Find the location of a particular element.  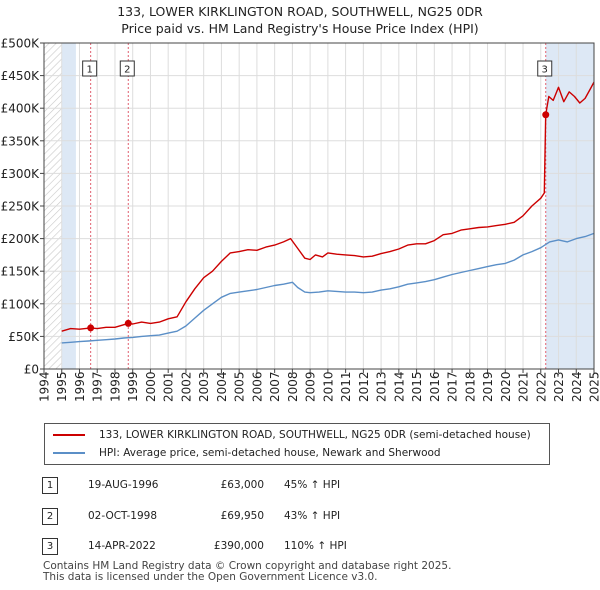

x-tick-label: 2024 is located at coordinates (577, 386).